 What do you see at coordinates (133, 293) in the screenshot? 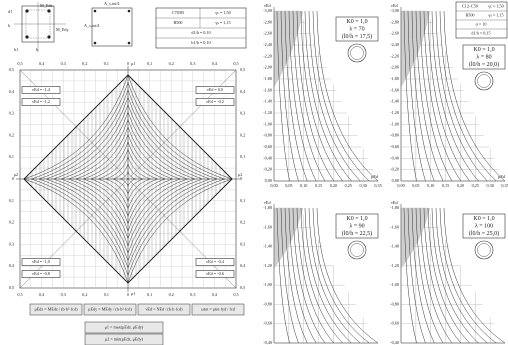
I see `label: μ1` at bounding box center [133, 293].